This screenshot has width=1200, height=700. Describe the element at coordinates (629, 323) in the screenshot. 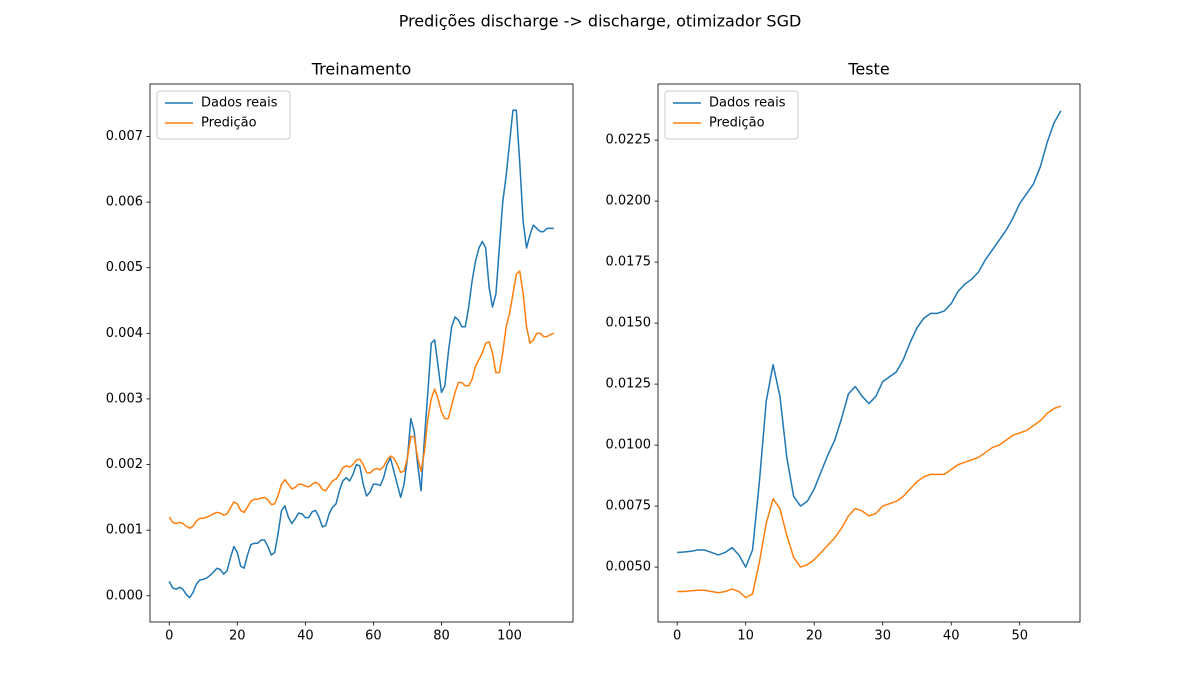

I see `y-tick-label: 0.0150` at that location.